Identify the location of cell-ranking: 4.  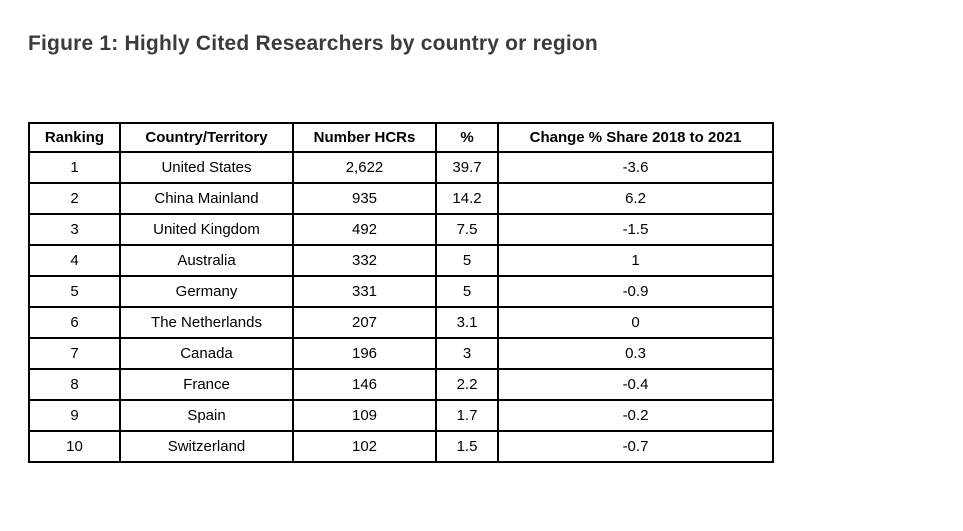
(74, 260).